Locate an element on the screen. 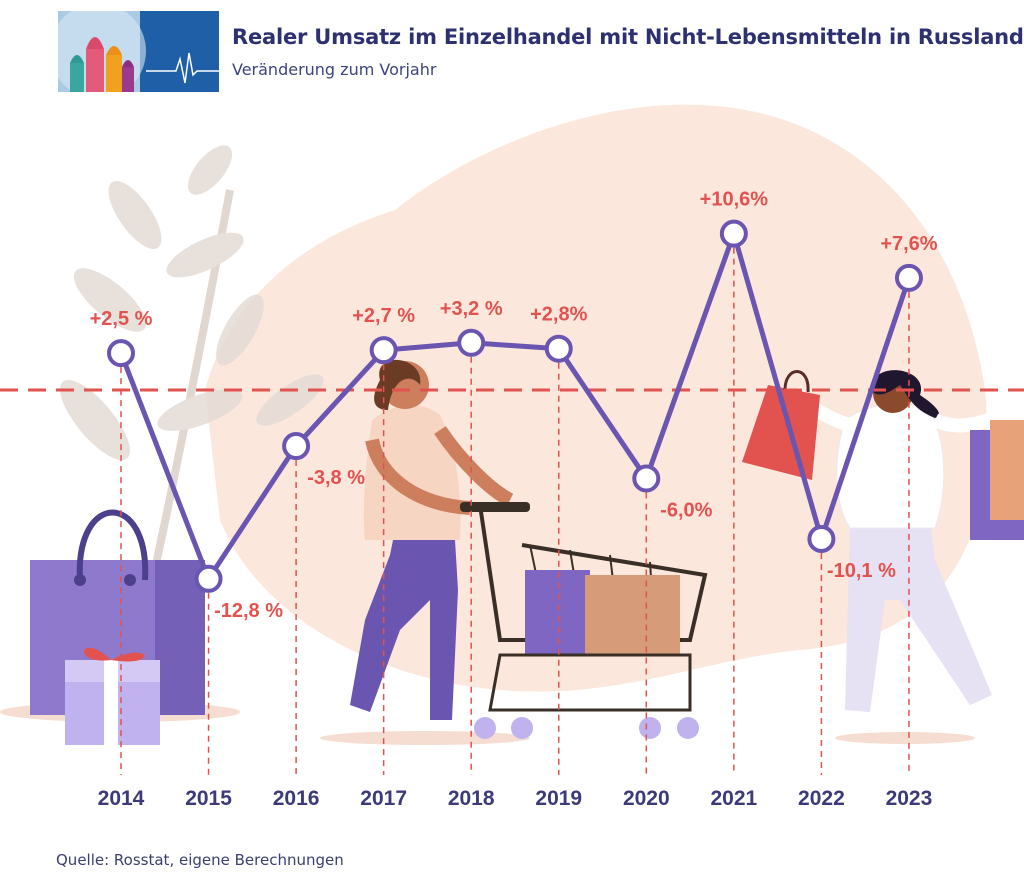  data-label: -6,0% is located at coordinates (686, 511).